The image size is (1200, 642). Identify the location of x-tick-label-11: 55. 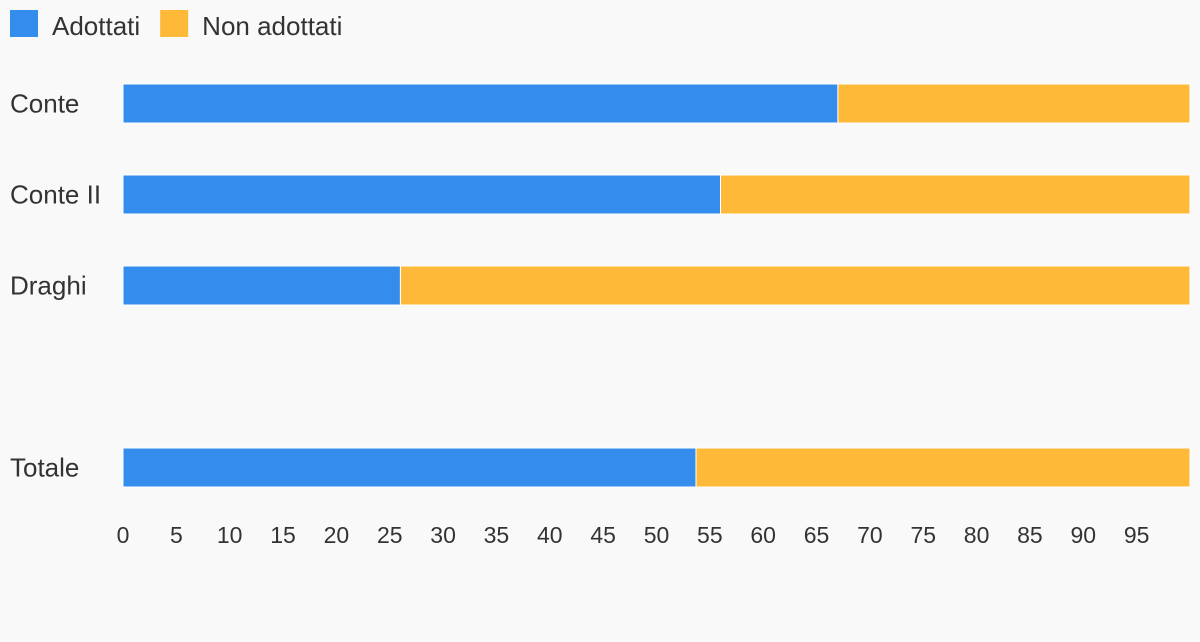
(710, 535).